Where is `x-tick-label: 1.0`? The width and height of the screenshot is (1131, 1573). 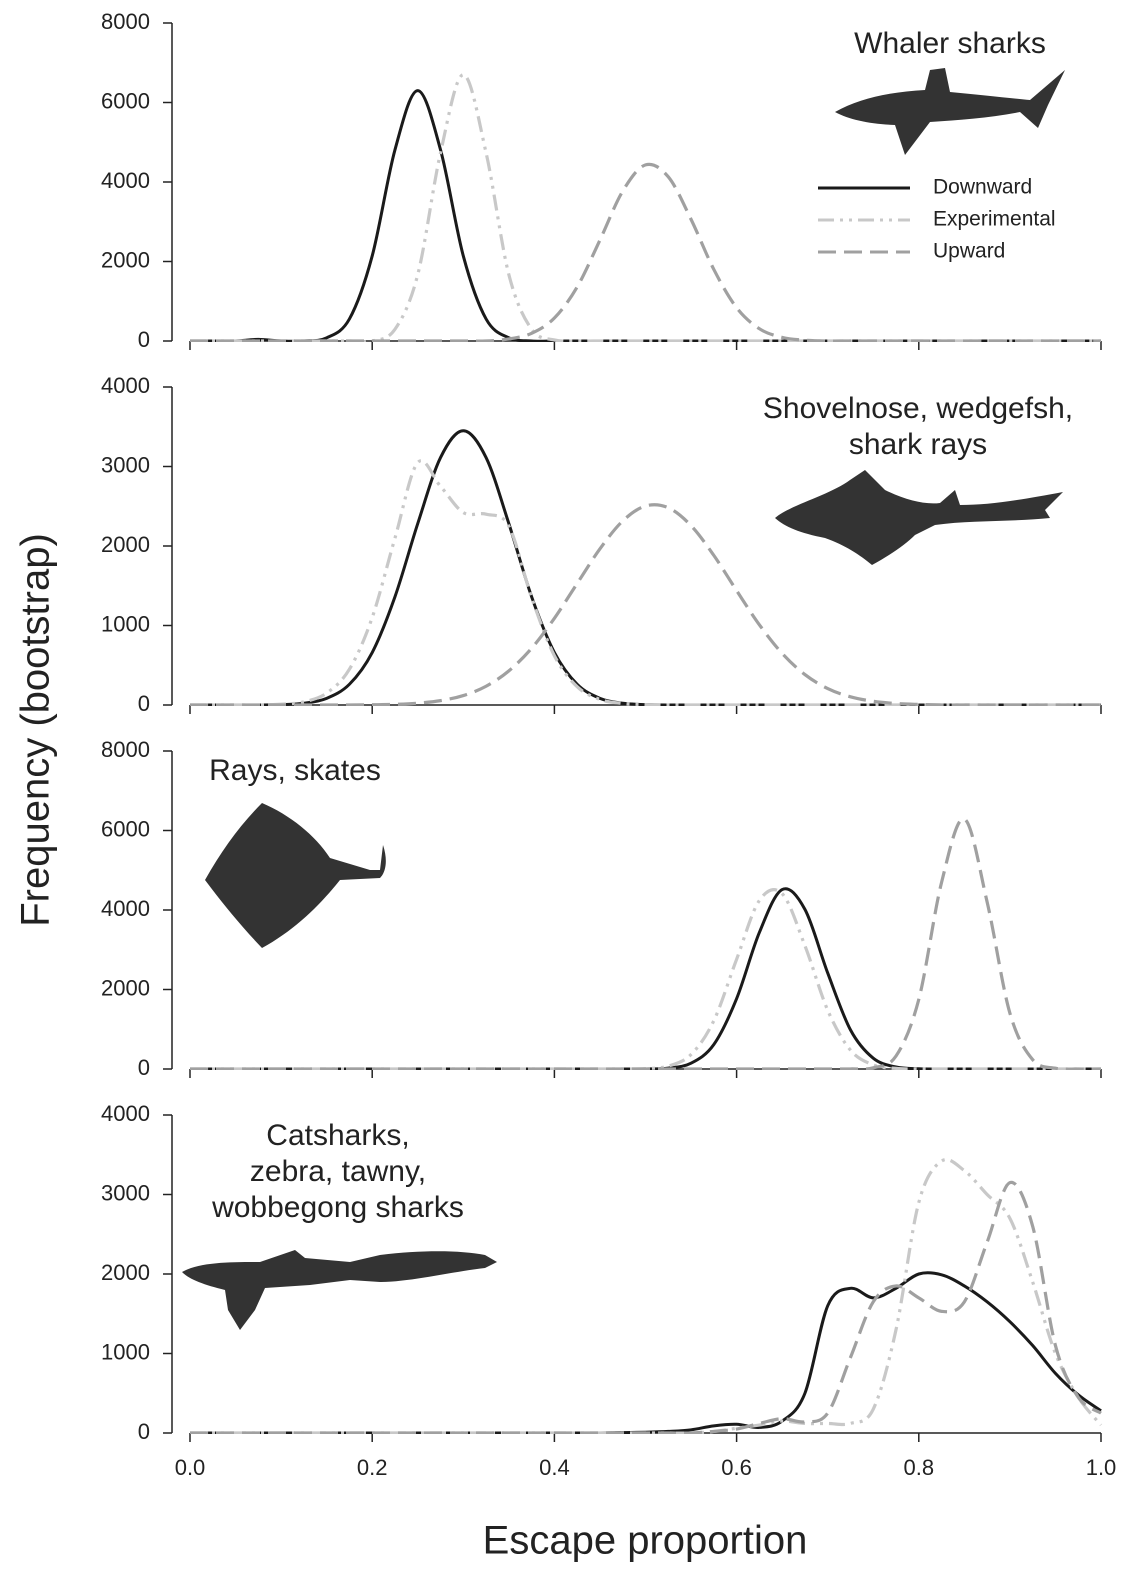 x-tick-label: 1.0 is located at coordinates (1101, 1467).